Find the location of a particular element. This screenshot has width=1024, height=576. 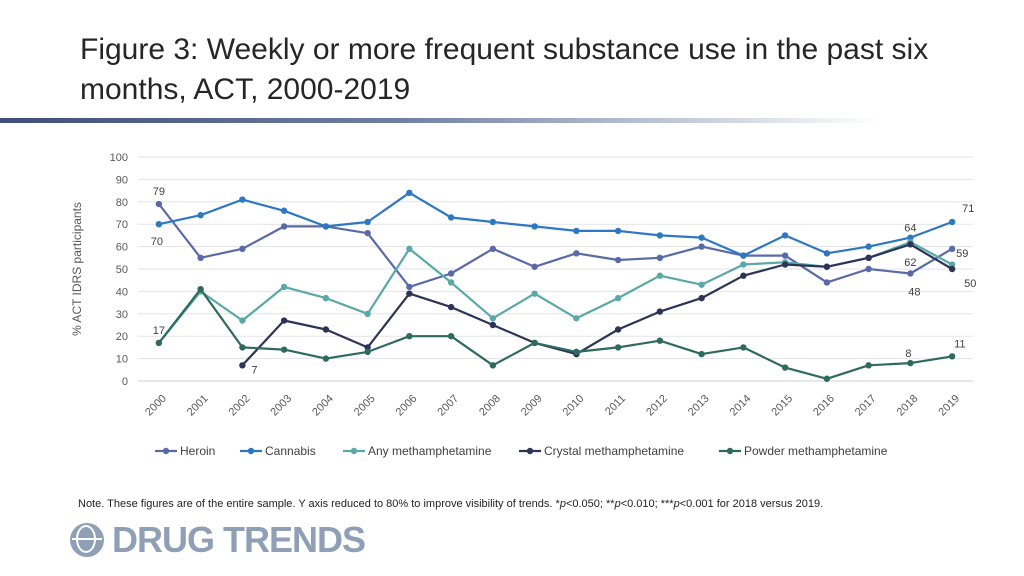

logo-text: DRUG TRENDS is located at coordinates (239, 539).